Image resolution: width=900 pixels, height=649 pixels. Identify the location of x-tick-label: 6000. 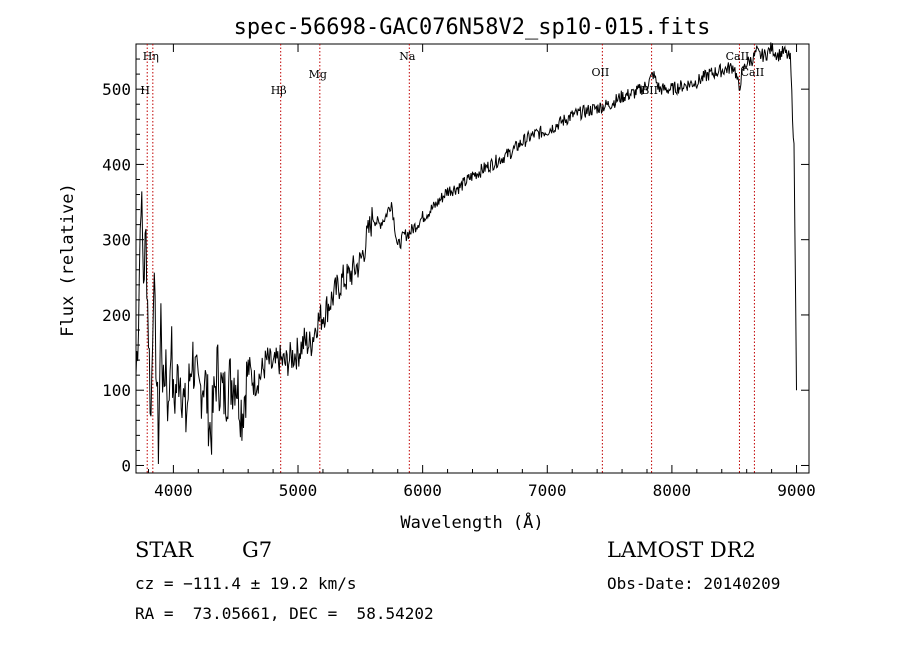
(422, 490).